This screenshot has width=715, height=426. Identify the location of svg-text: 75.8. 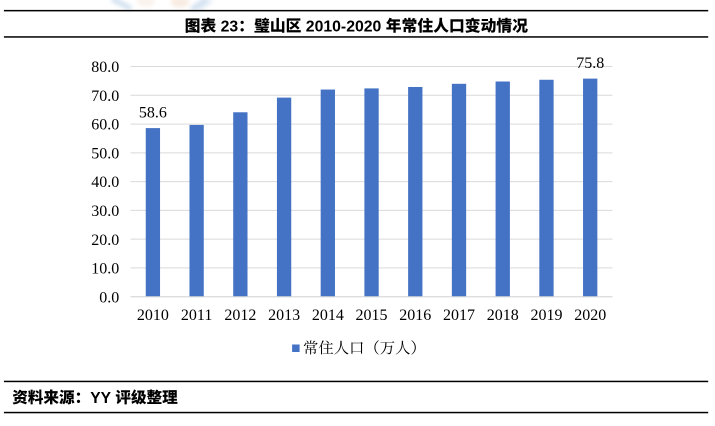
(590, 63).